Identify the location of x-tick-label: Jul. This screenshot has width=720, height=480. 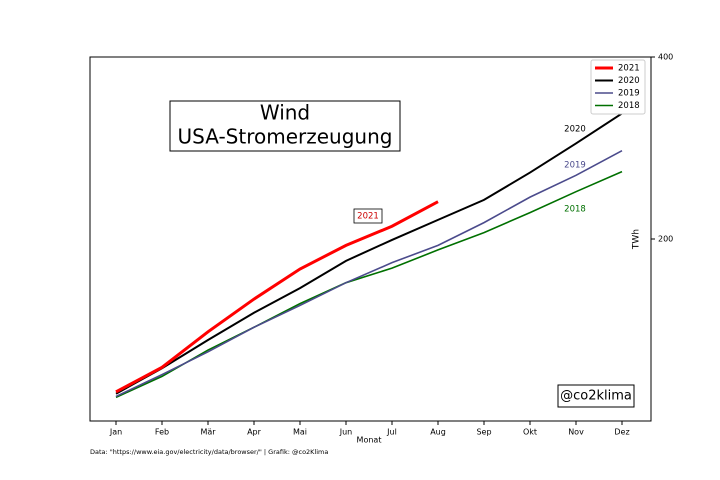
(391, 432).